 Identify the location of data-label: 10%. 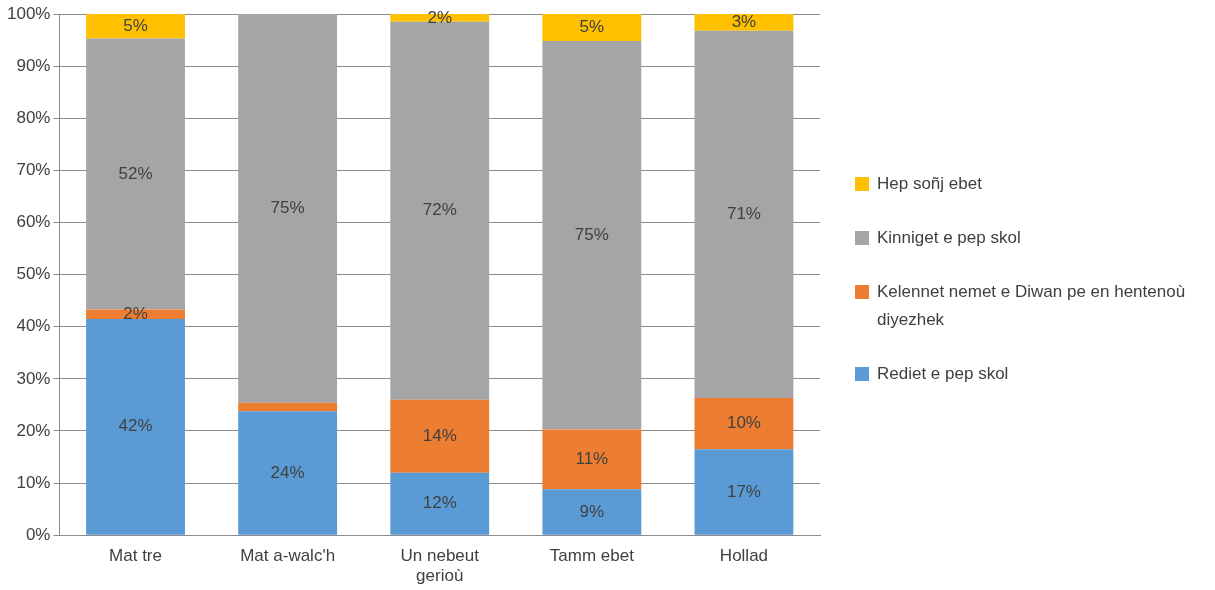
(743, 423).